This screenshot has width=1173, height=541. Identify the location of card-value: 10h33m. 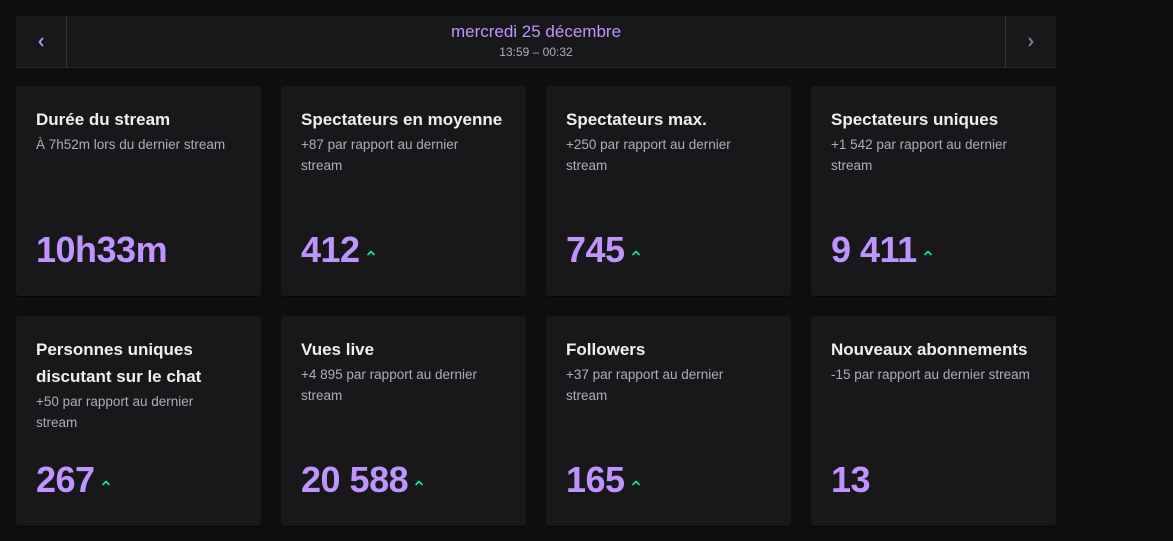
(102, 249).